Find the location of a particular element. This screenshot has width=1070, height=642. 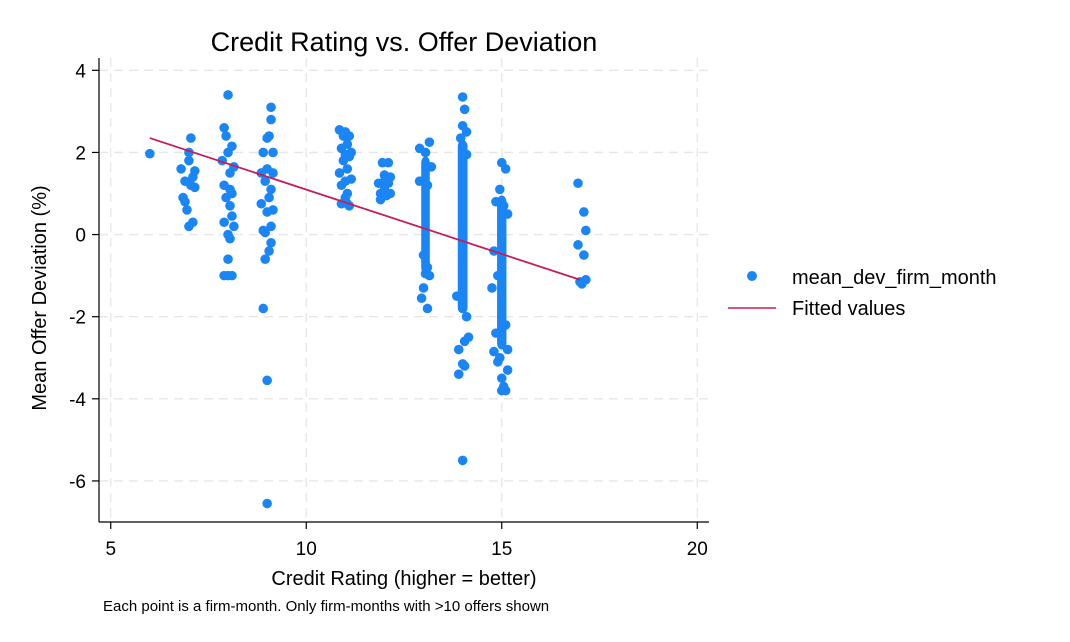

fitted-line is located at coordinates (365, 209).